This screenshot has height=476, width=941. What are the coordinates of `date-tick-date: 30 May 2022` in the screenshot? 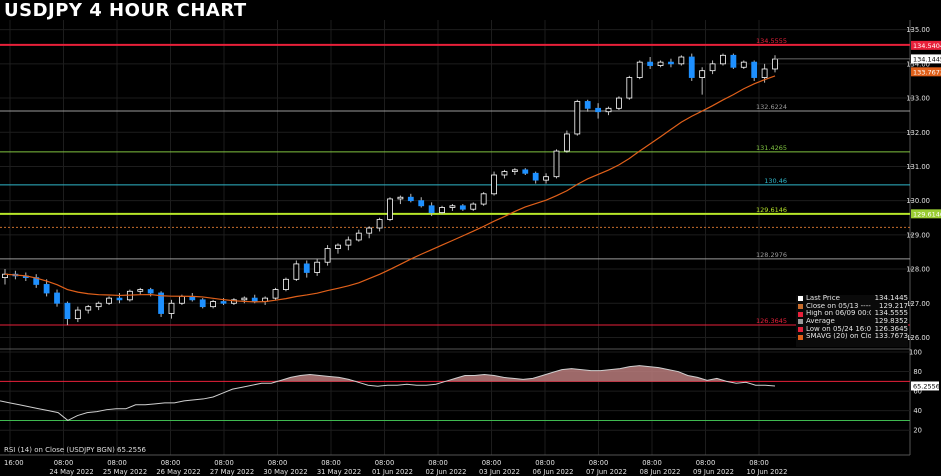 It's located at (285, 472).